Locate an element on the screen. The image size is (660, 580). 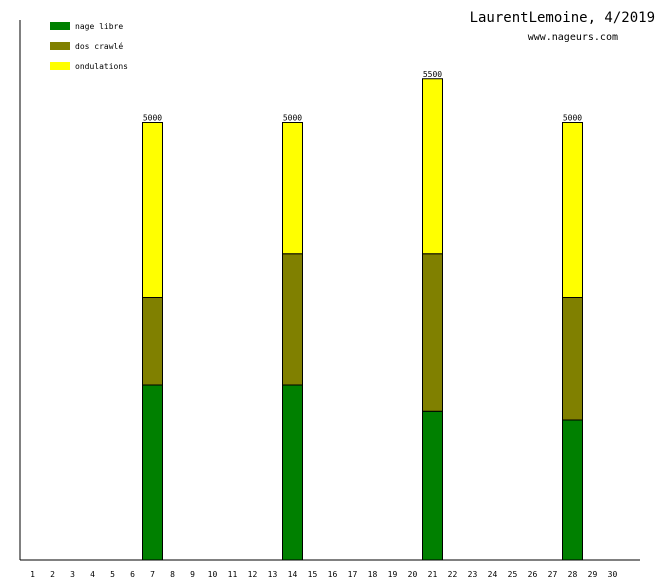
x-tick-label: 30 is located at coordinates (613, 574).